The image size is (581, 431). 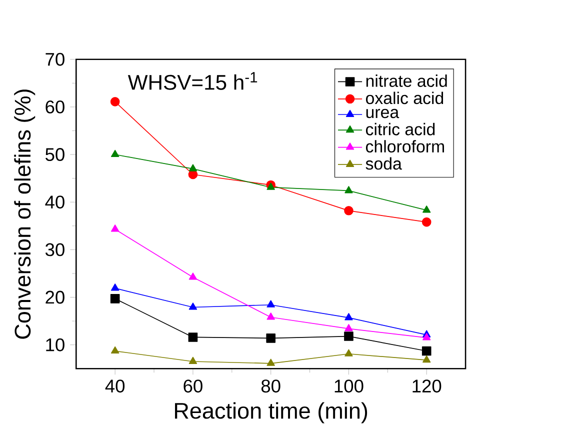 What do you see at coordinates (55, 345) in the screenshot?
I see `y-tick-label: 10` at bounding box center [55, 345].